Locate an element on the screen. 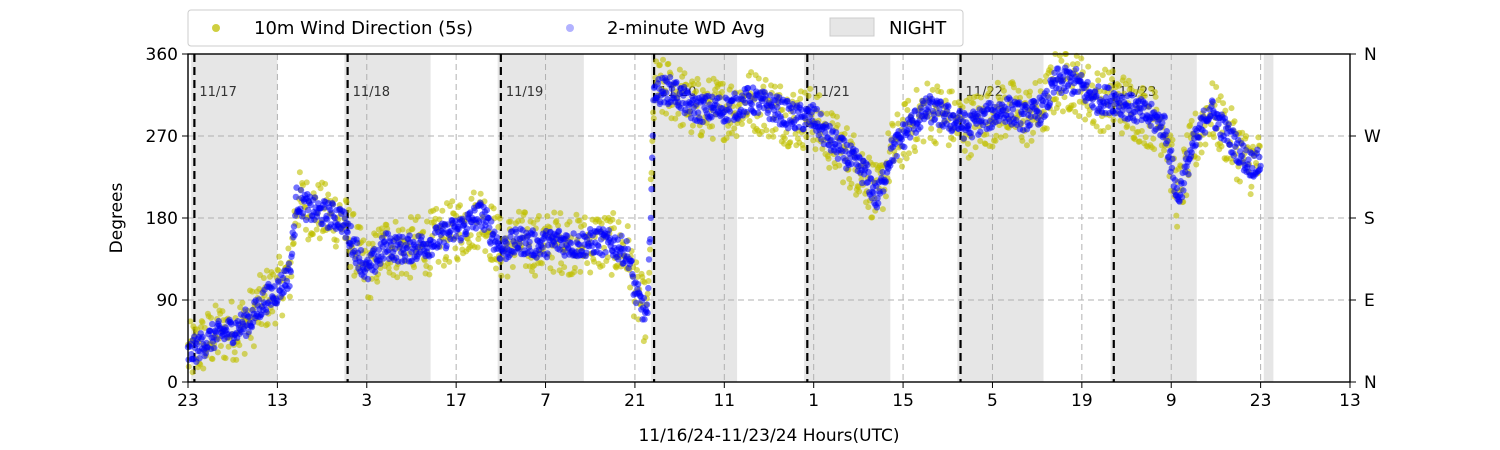  x-tick-label-0: 23 is located at coordinates (188, 401).